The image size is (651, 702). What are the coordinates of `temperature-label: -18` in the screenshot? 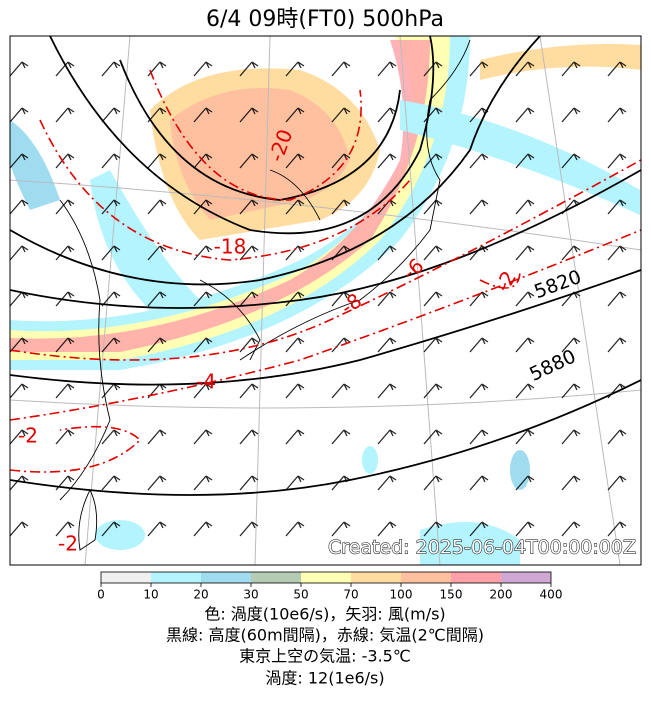 It's located at (230, 247).